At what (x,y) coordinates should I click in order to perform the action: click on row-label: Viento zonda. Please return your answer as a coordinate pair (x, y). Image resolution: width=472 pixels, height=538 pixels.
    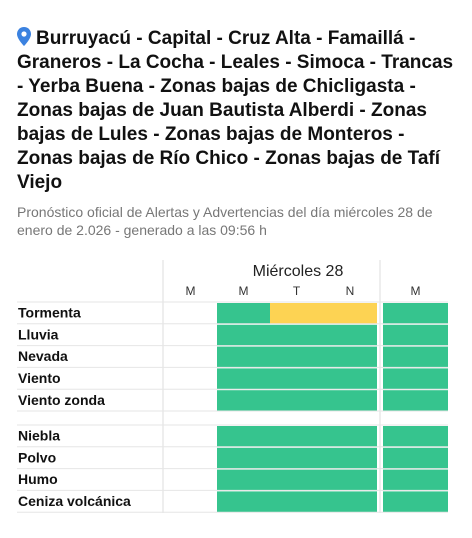
    Looking at the image, I should click on (61, 400).